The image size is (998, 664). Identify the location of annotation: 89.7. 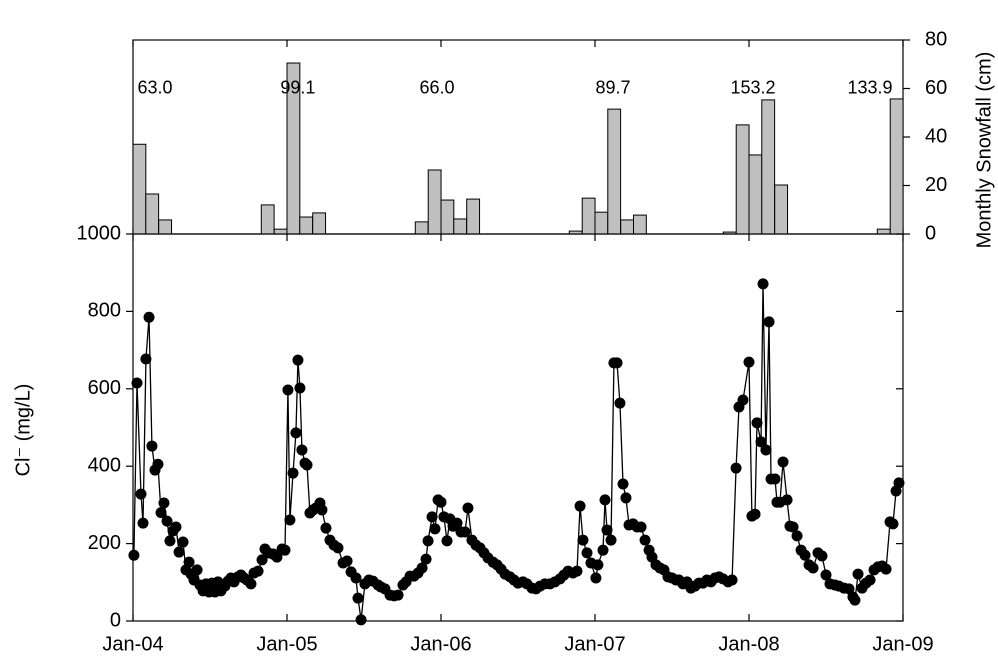
(612, 87).